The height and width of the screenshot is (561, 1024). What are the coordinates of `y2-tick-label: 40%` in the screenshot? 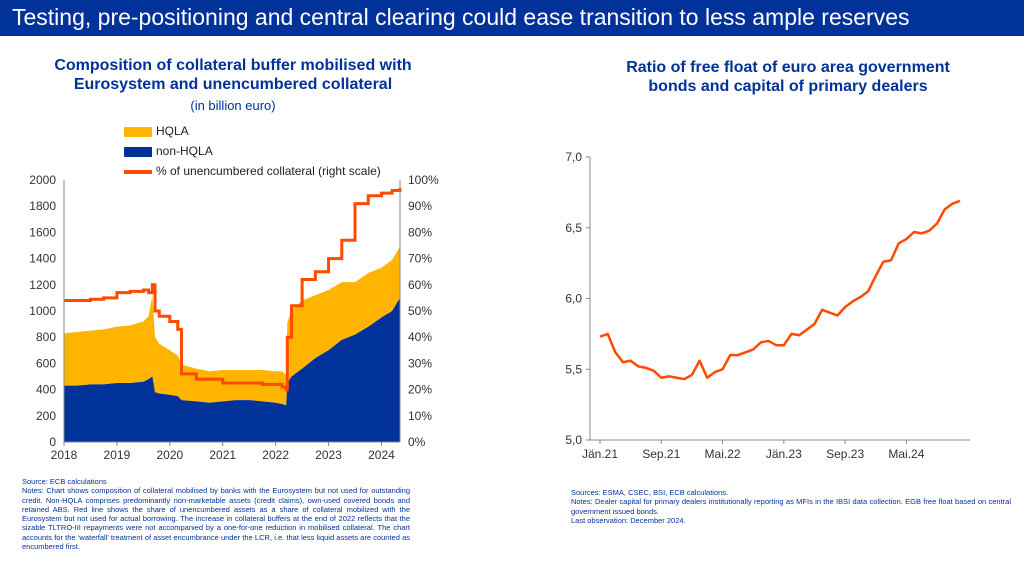 It's located at (420, 337).